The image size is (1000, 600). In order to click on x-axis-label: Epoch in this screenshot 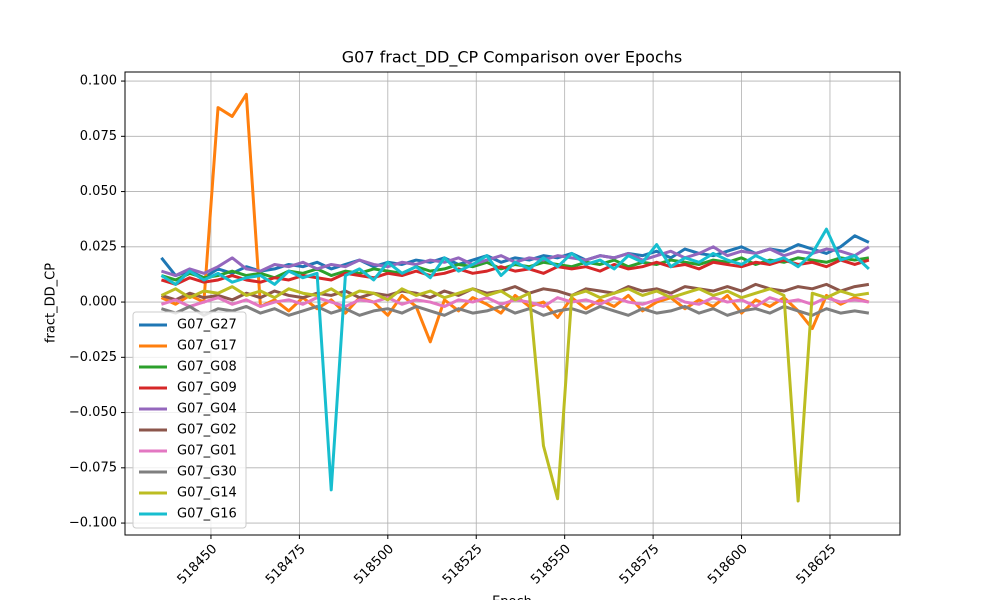, I will do `click(512, 597)`.